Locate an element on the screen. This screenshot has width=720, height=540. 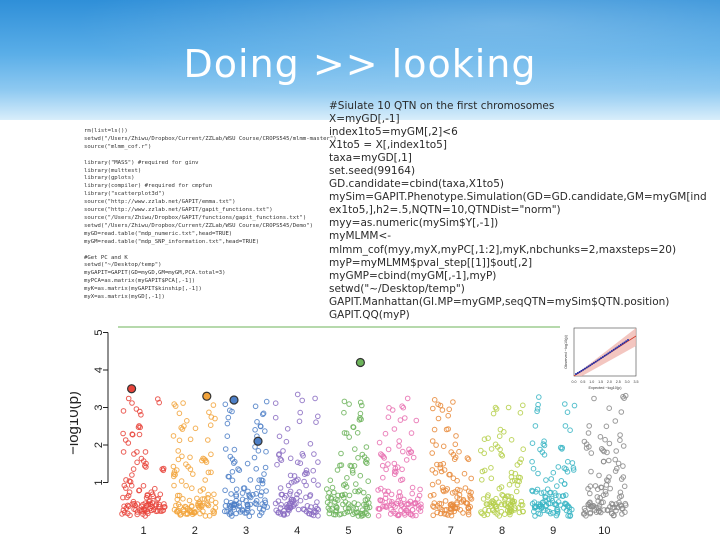
code-right-line: myy=as.numeric(mySim$Y[,-1]) is located at coordinates (414, 223).